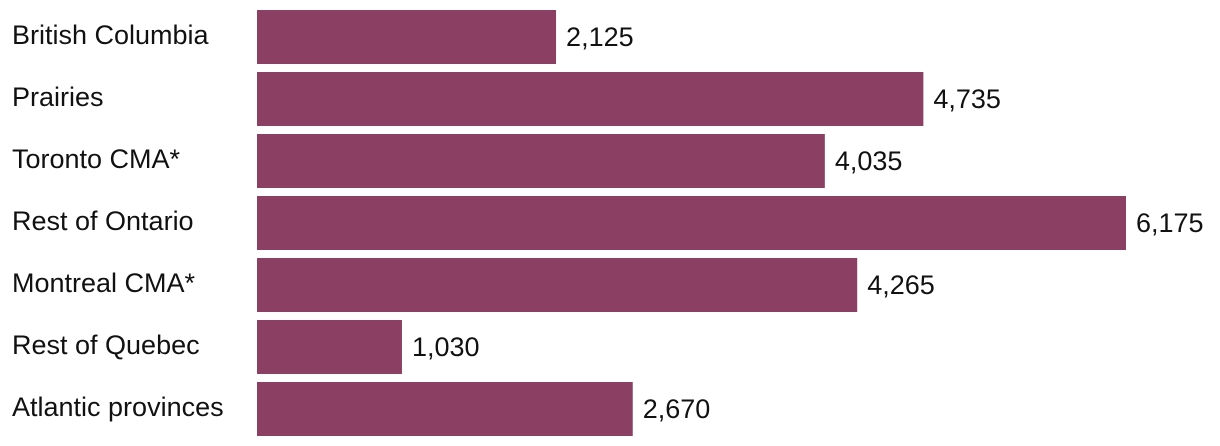 Image resolution: width=1220 pixels, height=446 pixels. I want to click on category-label: Atlantic provinces, so click(118, 407).